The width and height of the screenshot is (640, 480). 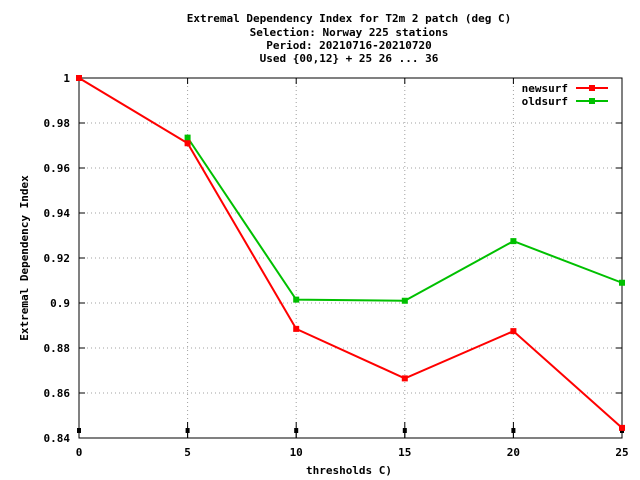 What do you see at coordinates (349, 58) in the screenshot?
I see `title-line-4: Used {00,12} + 25 26 ... 36` at bounding box center [349, 58].